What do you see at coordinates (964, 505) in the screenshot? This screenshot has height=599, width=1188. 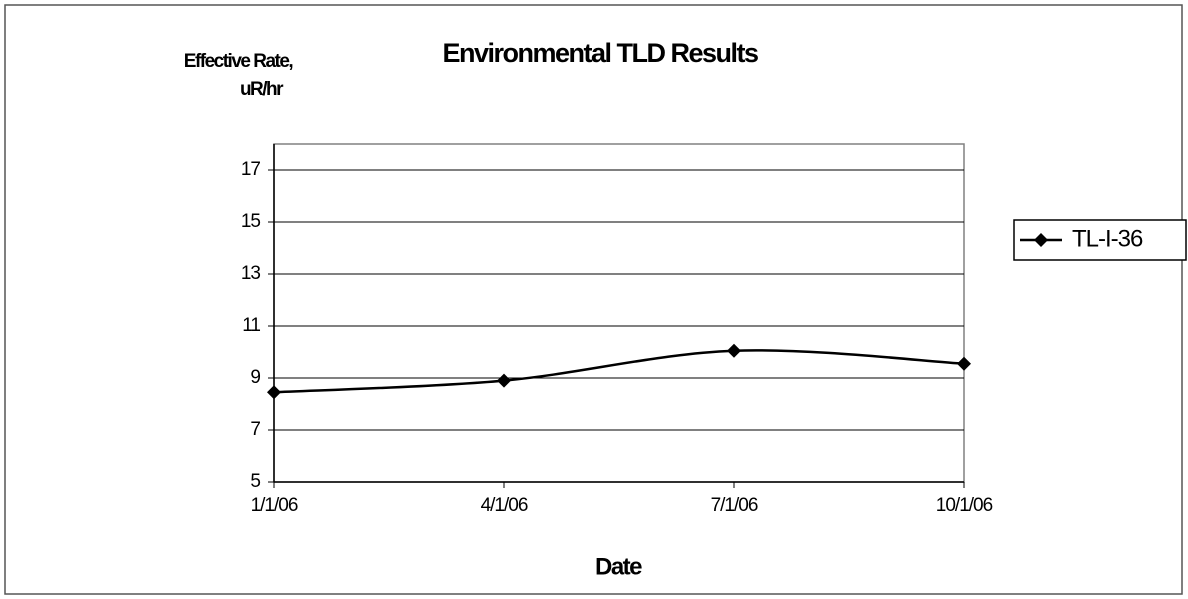 I see `x-tick-label: 10/1/06` at bounding box center [964, 505].